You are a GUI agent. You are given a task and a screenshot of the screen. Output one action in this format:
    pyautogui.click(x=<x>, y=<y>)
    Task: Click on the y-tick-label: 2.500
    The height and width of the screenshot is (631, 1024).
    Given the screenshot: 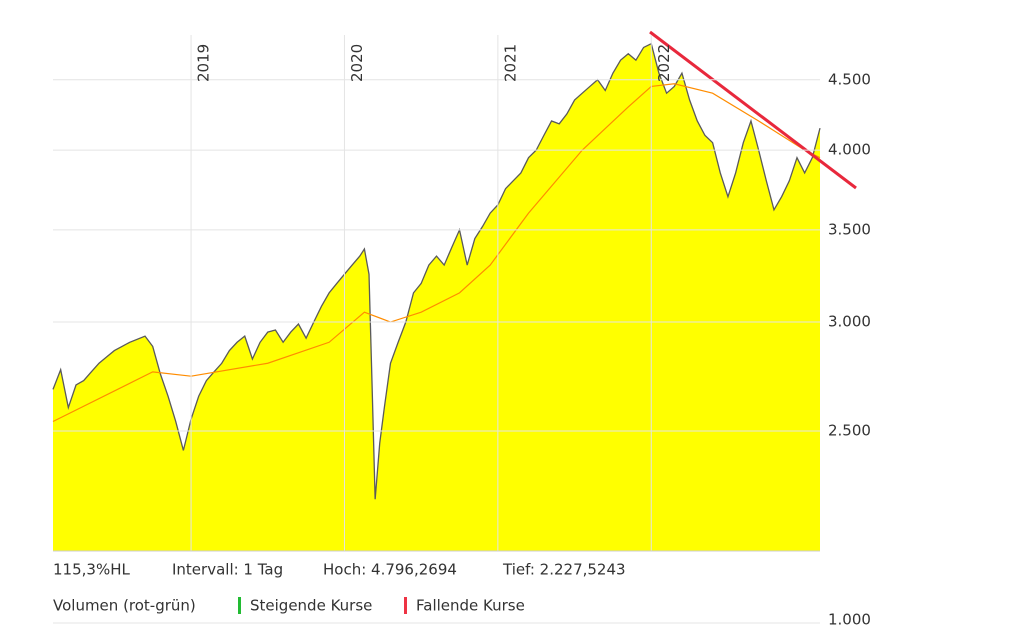 What is the action you would take?
    pyautogui.click(x=849, y=430)
    